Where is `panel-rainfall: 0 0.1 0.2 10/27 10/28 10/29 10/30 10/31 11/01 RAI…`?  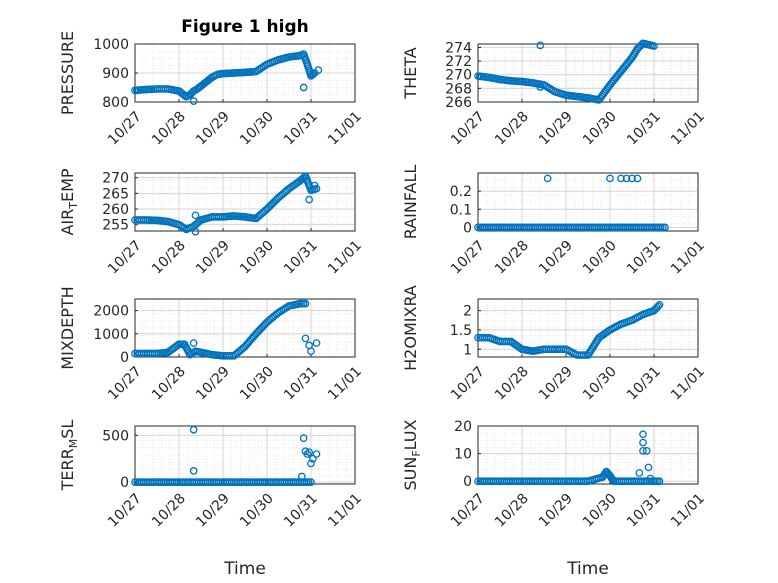 panel-rainfall: 0 0.1 0.2 10/27 10/28 10/29 10/30 10/31 11/01 RAI… is located at coordinates (554, 221).